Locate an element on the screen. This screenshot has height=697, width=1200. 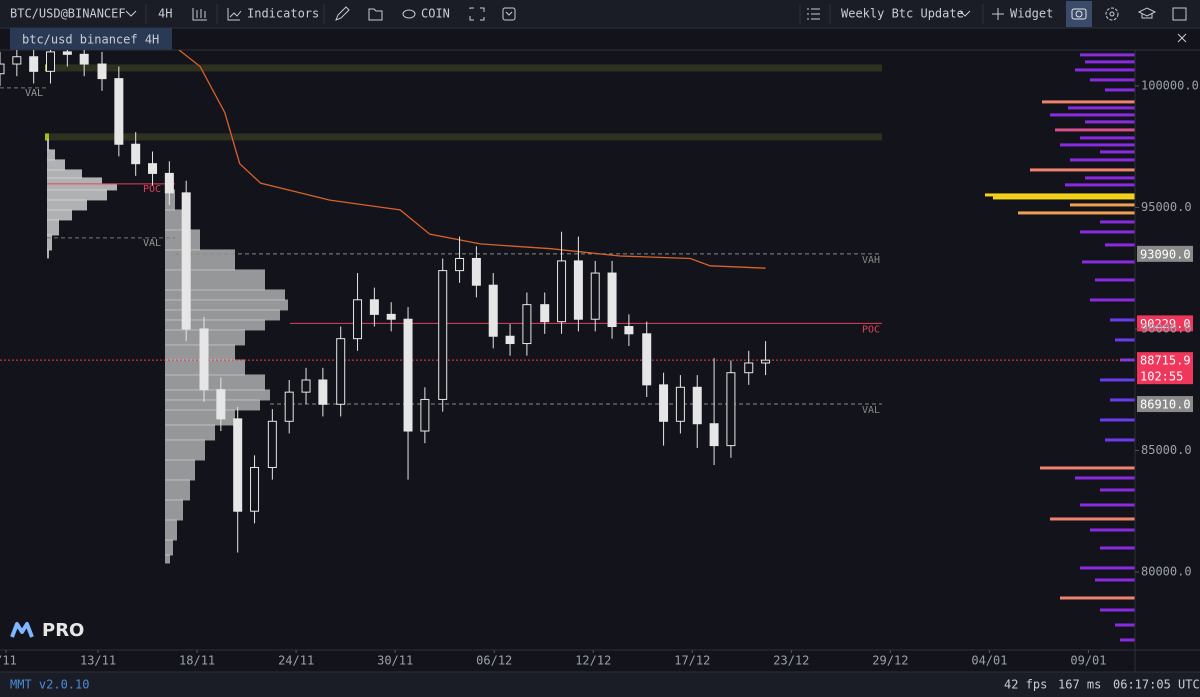
level-label: VAH is located at coordinates (871, 260).